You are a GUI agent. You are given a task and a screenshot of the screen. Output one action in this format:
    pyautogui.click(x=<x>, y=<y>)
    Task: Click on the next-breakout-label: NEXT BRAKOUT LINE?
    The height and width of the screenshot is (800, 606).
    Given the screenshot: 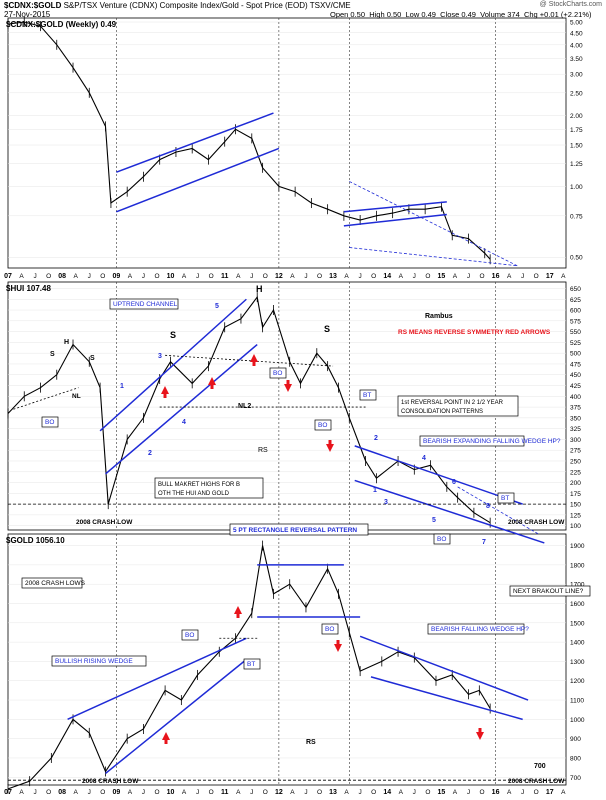 What is the action you would take?
    pyautogui.click(x=548, y=591)
    